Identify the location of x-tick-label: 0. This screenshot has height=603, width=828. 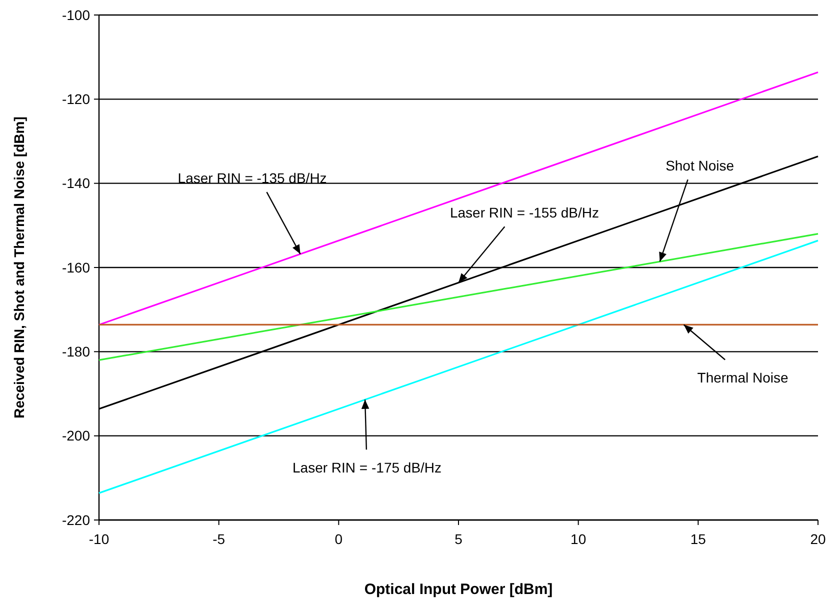
(338, 539).